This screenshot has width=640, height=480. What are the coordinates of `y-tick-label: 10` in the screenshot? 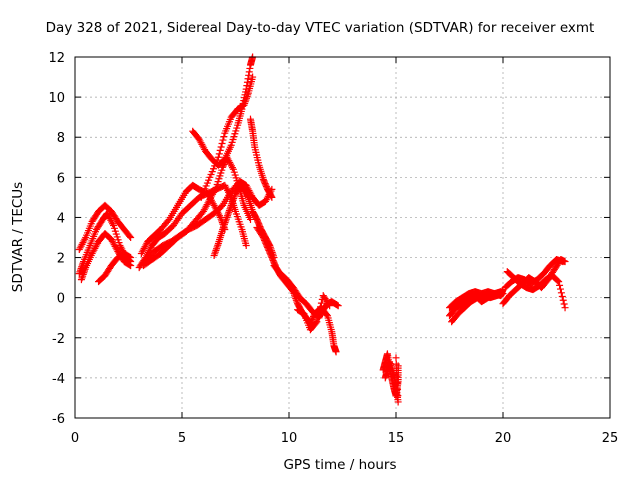 It's located at (56, 98).